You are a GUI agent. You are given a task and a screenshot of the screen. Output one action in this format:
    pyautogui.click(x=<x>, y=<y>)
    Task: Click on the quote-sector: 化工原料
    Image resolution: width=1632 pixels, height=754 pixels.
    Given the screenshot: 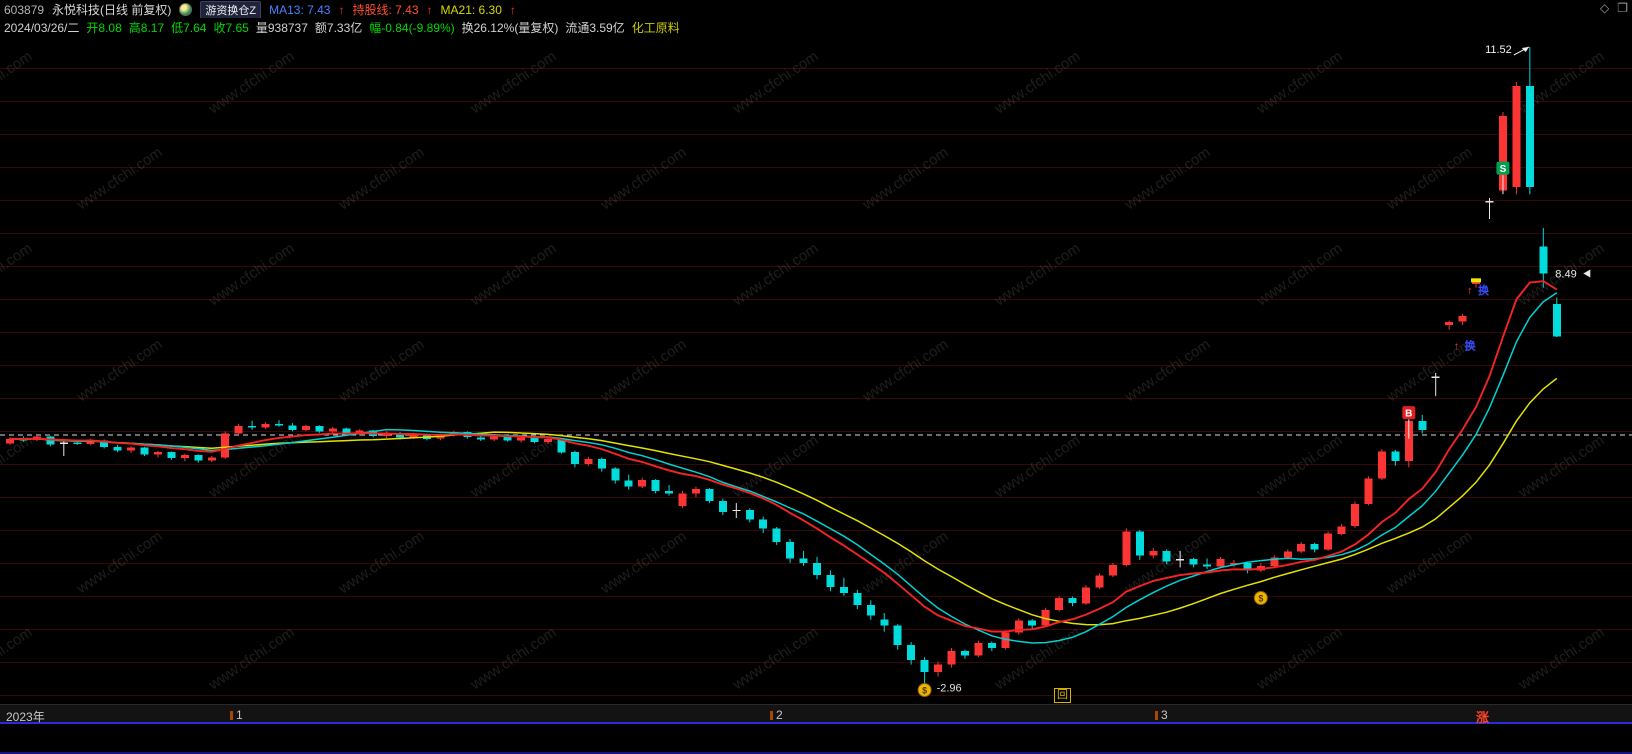 What is the action you would take?
    pyautogui.click(x=655, y=27)
    